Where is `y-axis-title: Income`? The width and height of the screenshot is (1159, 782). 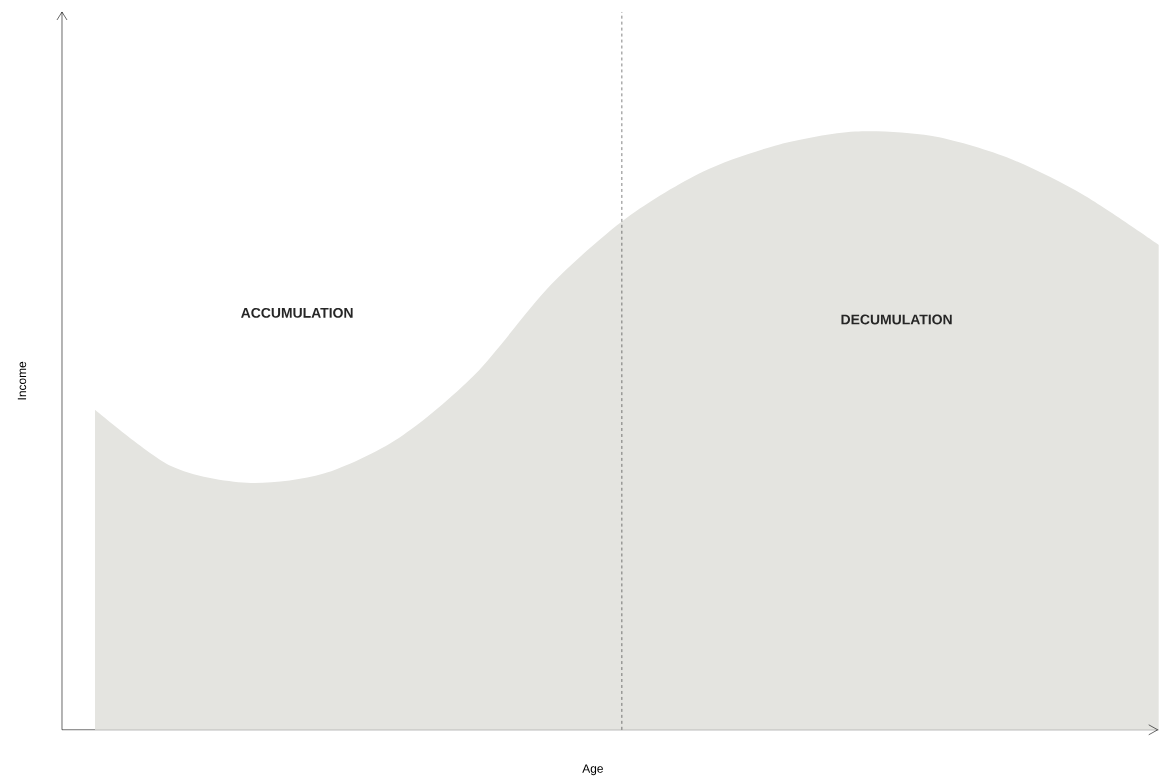
y-axis-title: Income is located at coordinates (22, 380).